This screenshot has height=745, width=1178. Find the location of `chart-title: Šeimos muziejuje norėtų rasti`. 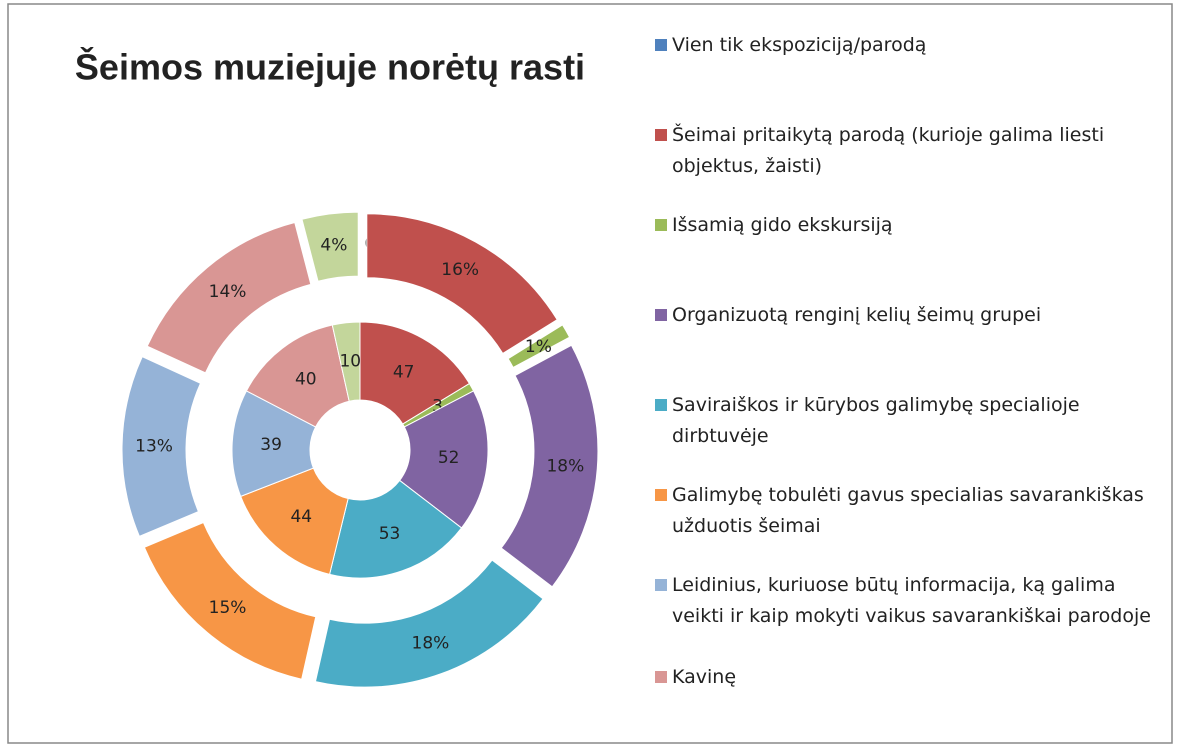

chart-title: Šeimos muziejuje norėtų rasti is located at coordinates (330, 67).